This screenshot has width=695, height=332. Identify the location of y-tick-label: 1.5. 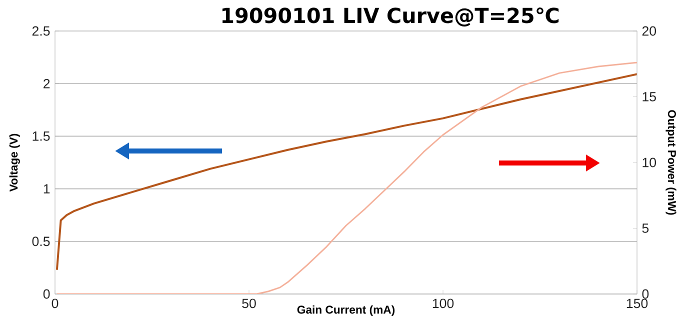
(41, 136).